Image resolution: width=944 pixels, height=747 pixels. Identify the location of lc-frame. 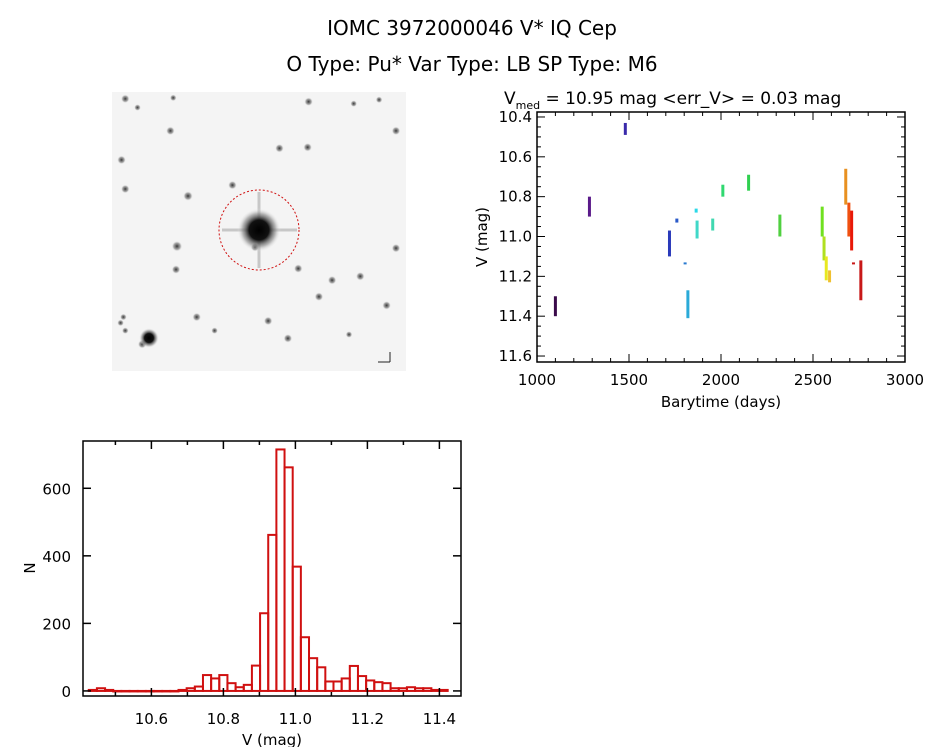
(721, 237).